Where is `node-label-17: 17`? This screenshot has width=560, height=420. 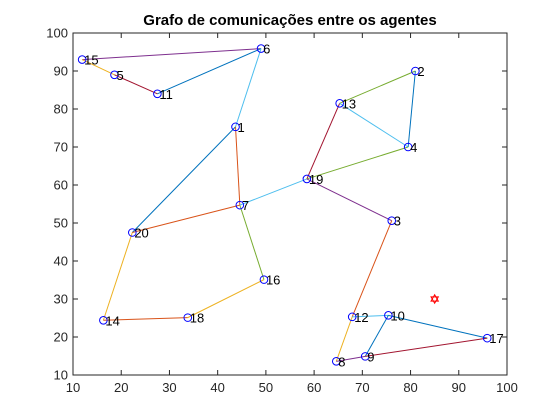 node-label-17: 17 is located at coordinates (496, 338).